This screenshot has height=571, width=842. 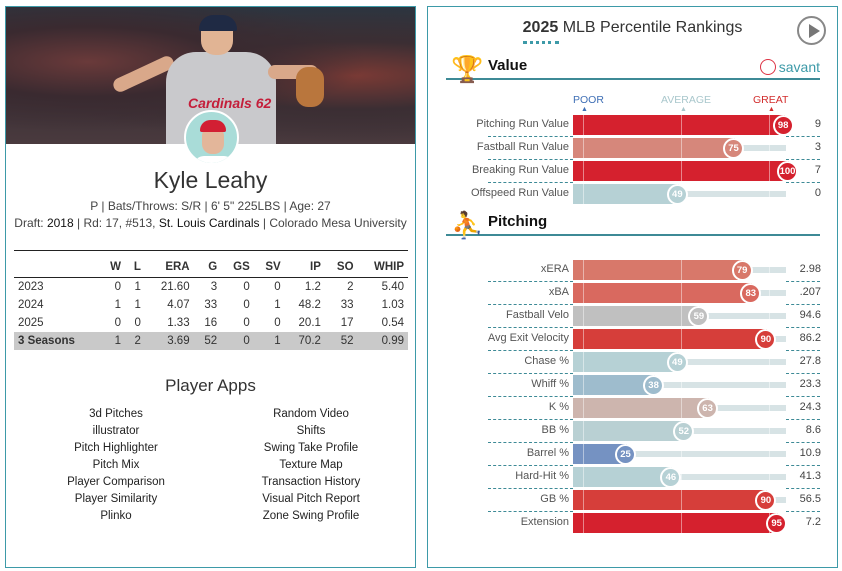 I want to click on metric-label: Barrel %, so click(x=547, y=453).